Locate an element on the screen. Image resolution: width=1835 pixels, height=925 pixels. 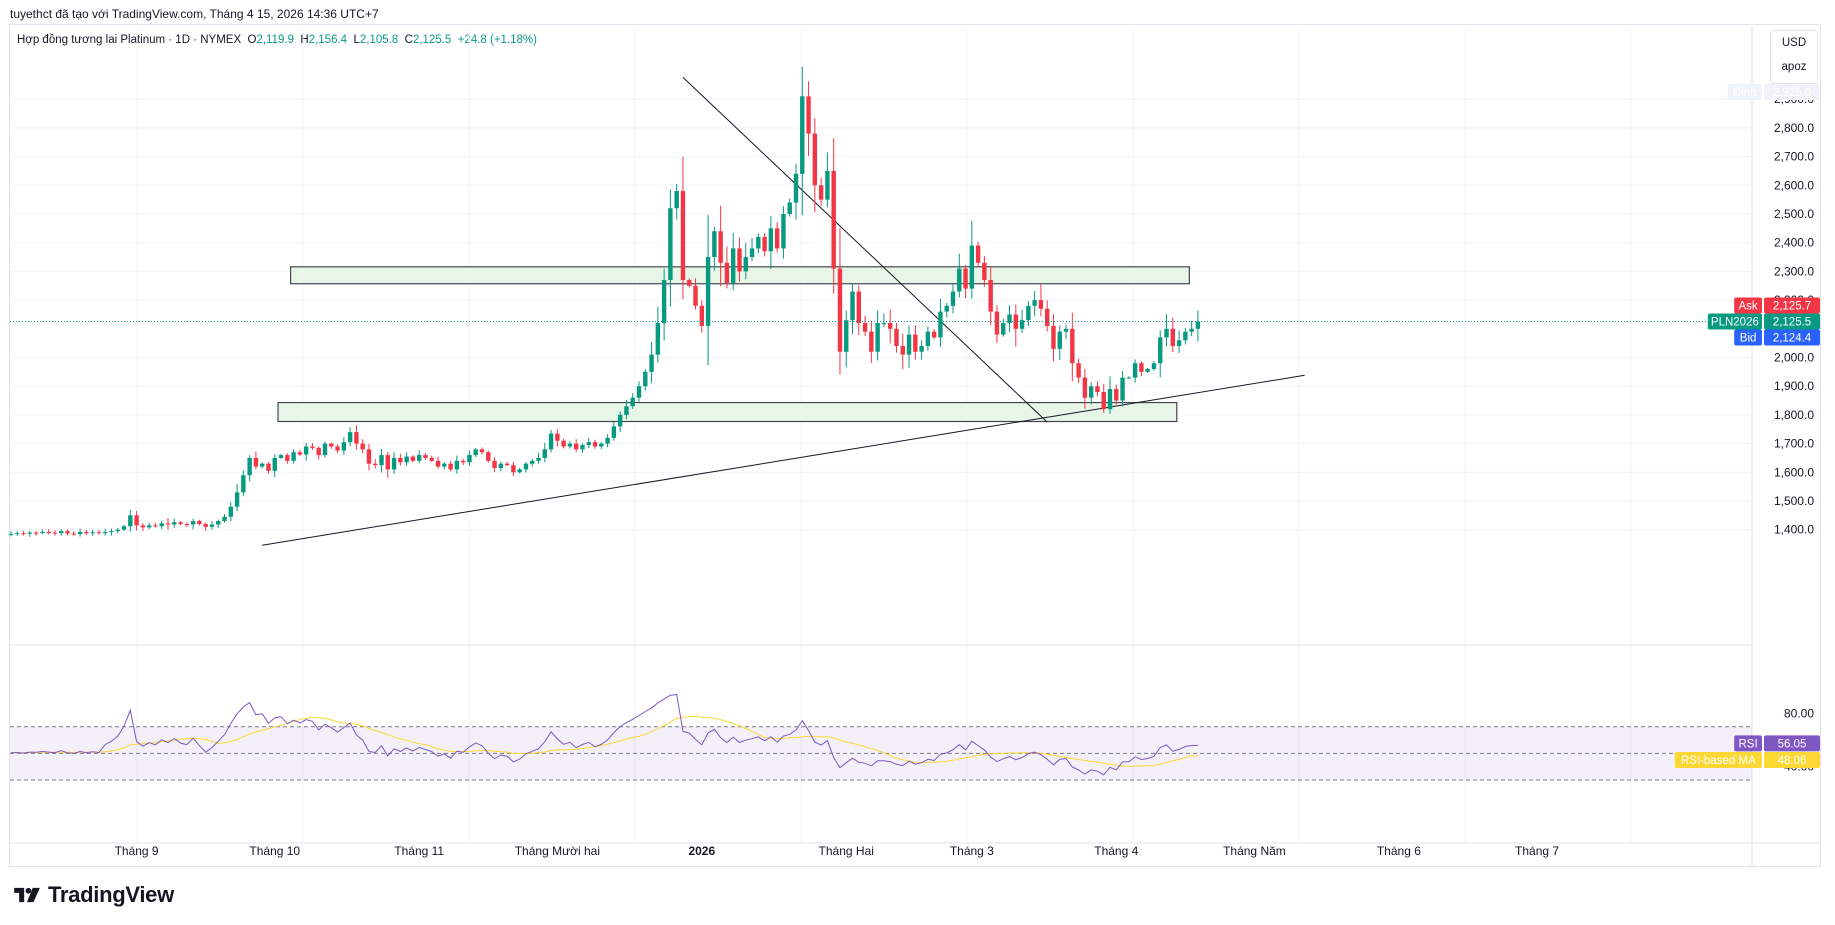
low-value: 2,105.8 is located at coordinates (379, 40).